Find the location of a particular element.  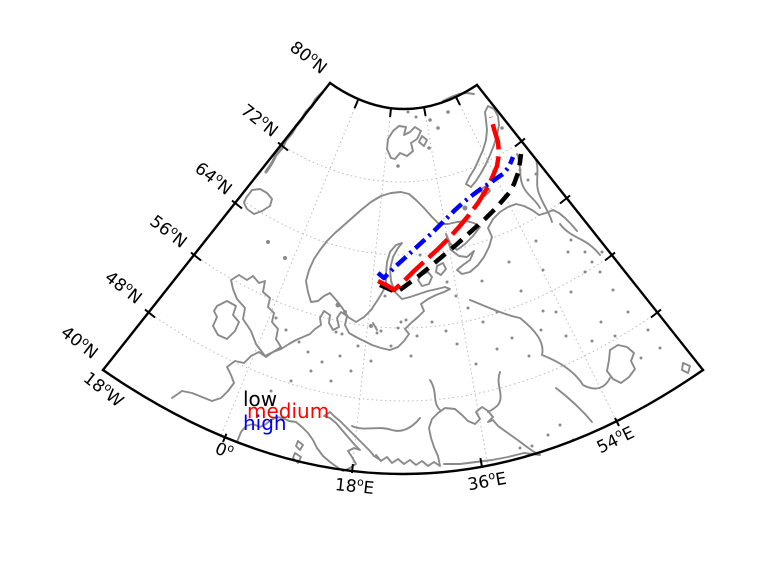

trajectory-layer is located at coordinates (450, 205).